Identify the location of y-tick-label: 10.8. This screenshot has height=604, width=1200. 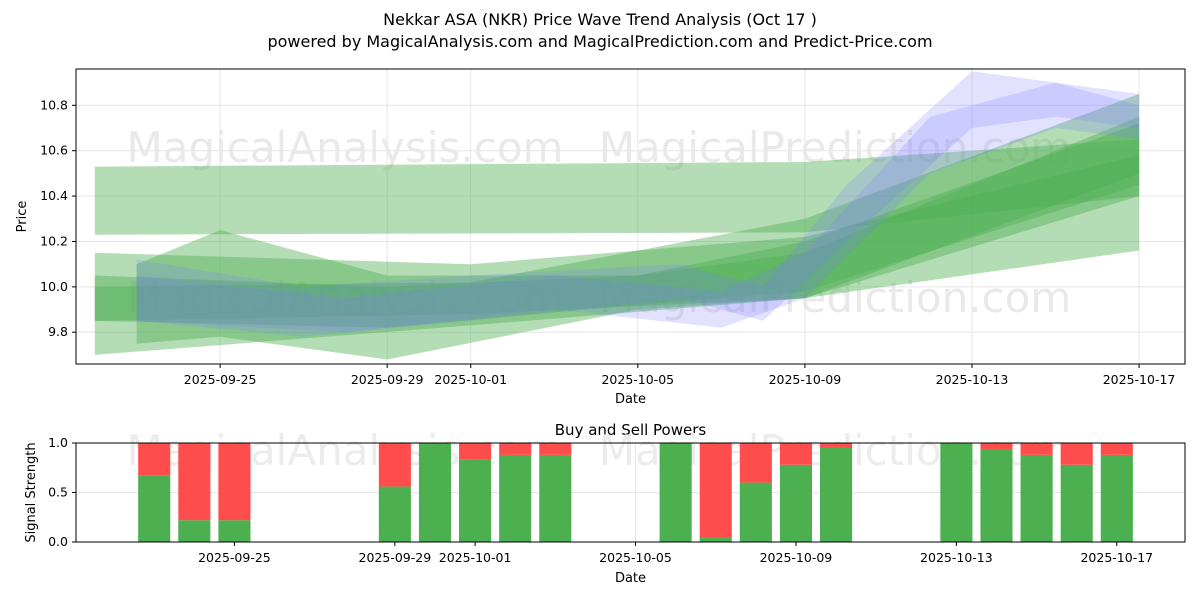
(54, 104).